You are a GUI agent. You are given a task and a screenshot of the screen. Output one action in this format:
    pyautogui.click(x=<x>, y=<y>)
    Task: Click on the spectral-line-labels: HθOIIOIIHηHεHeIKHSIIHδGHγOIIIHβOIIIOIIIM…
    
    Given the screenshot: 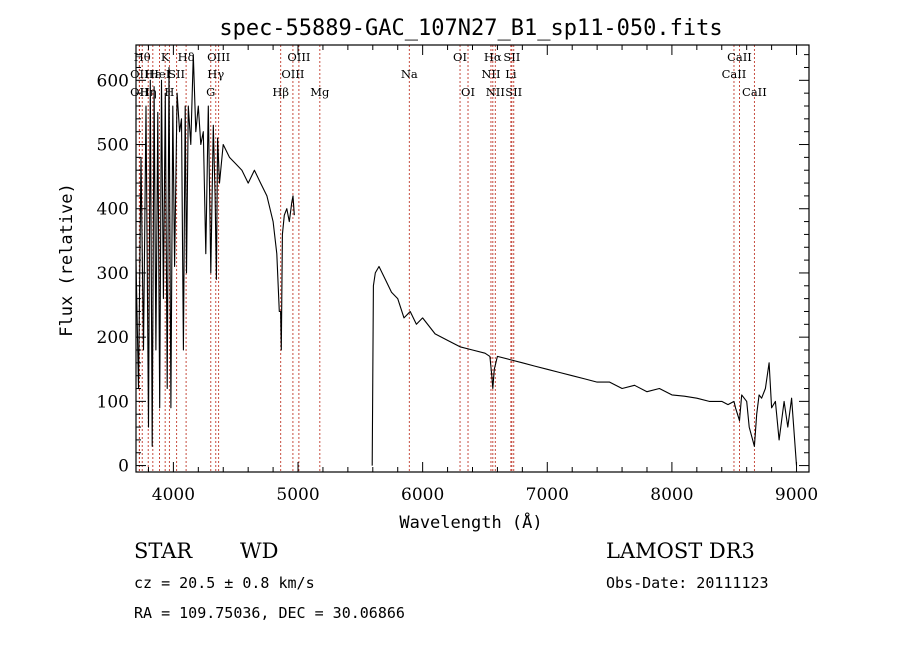 What is the action you would take?
    pyautogui.click(x=448, y=74)
    